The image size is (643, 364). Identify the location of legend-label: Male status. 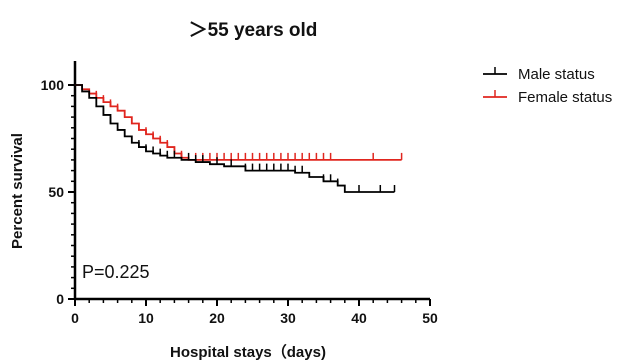
(556, 74).